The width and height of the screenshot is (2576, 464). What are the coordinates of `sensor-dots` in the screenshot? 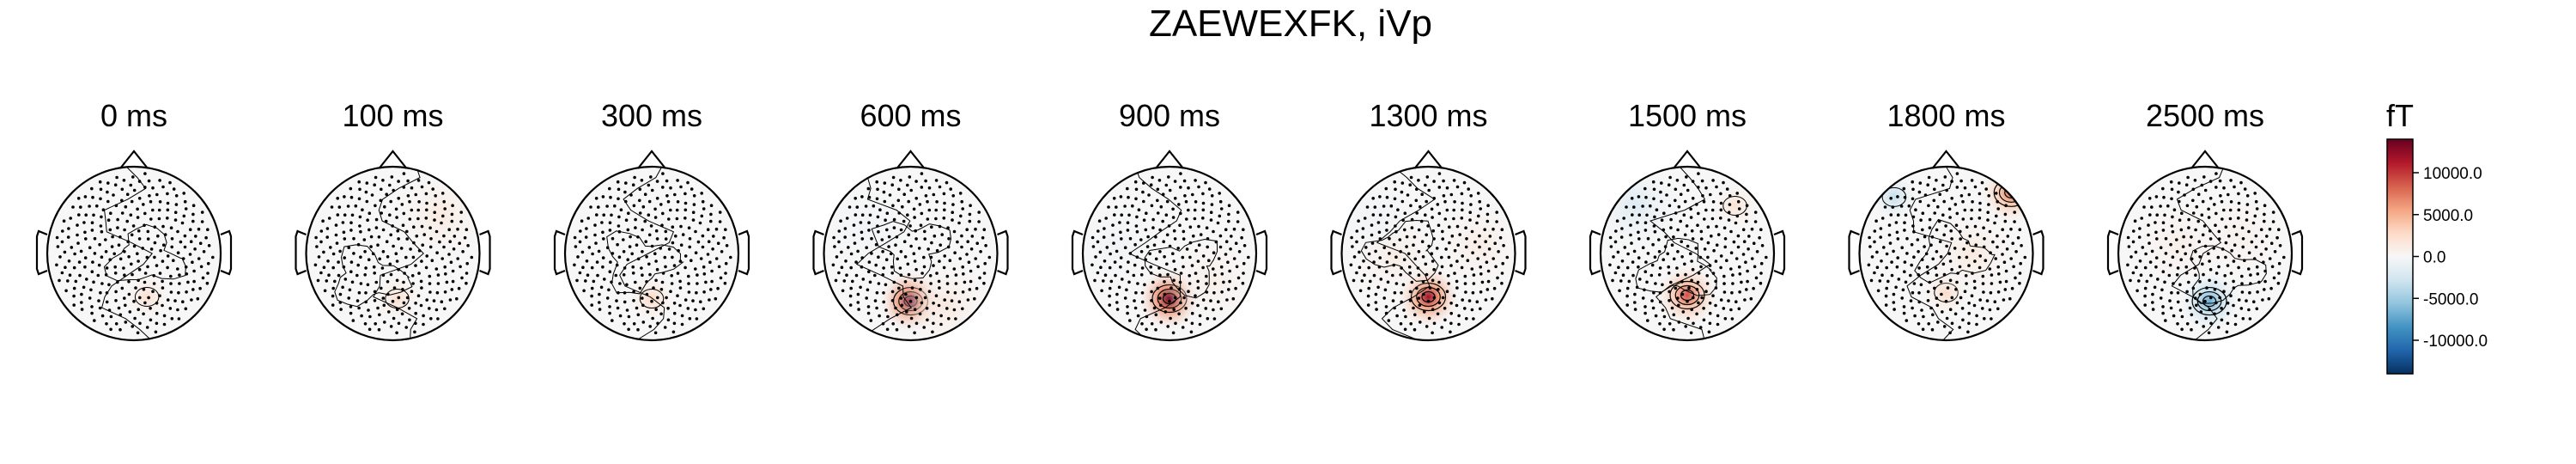 It's located at (135, 253).